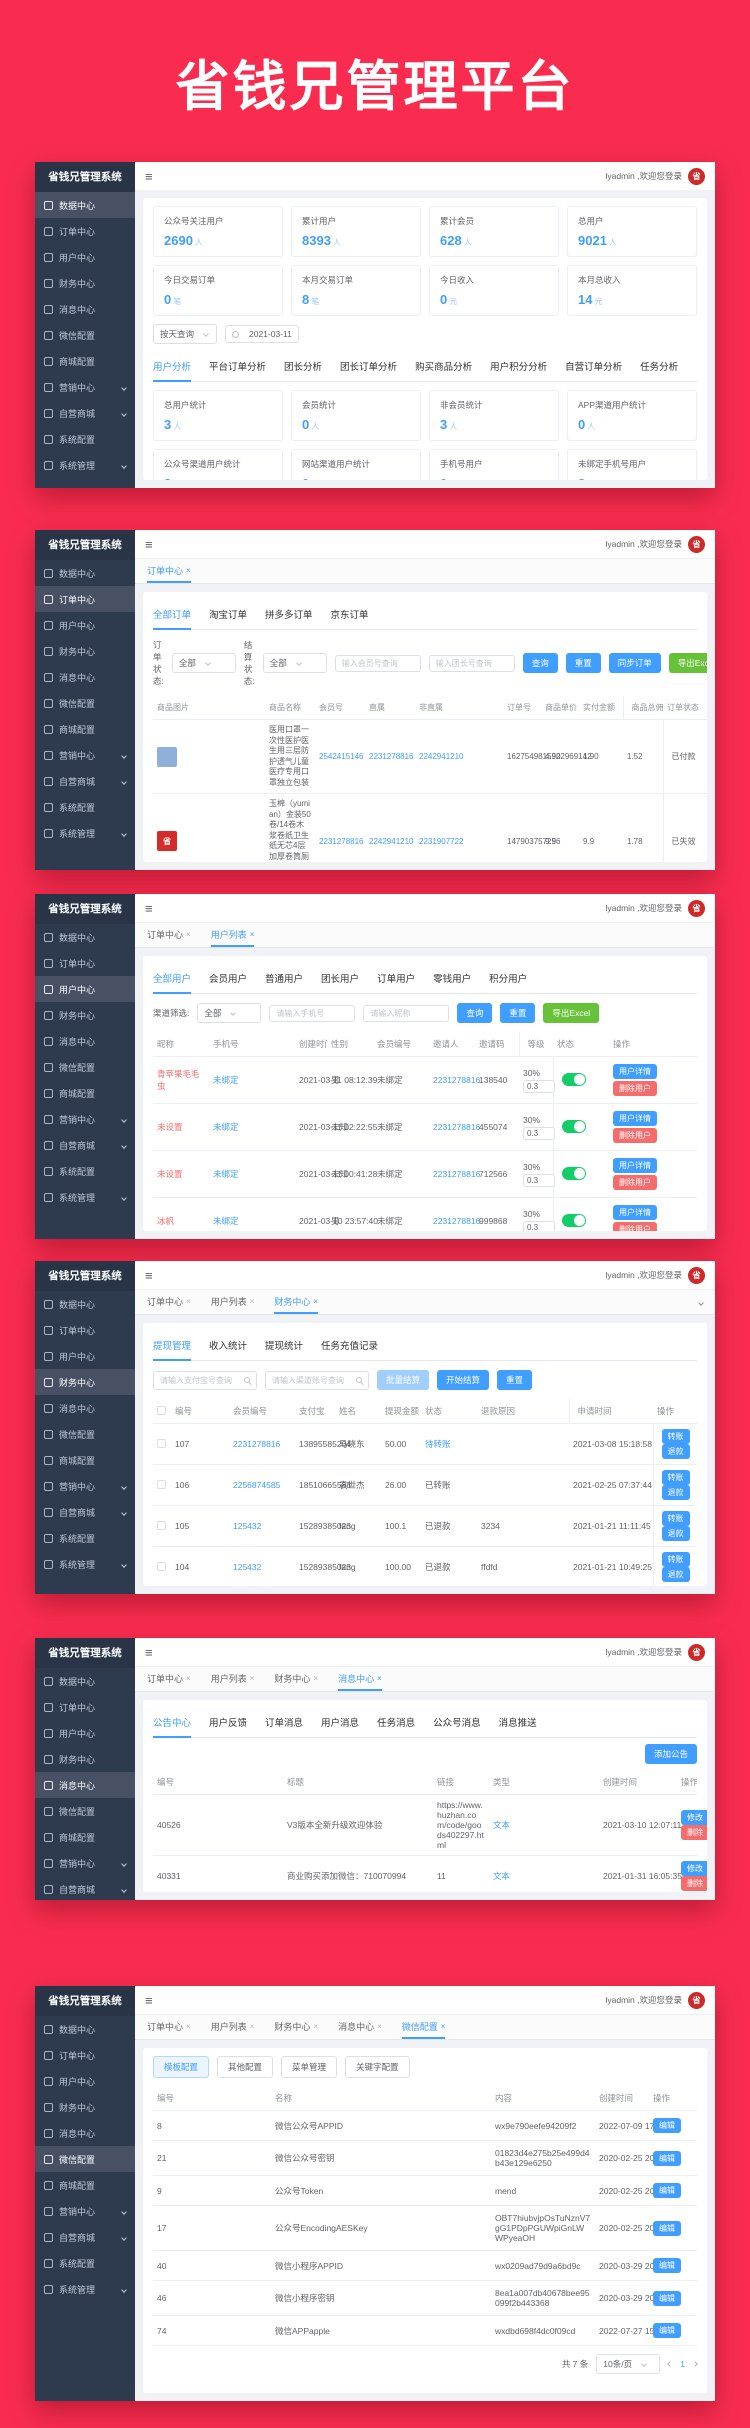  I want to click on tab-user-type: 零钱用户, so click(452, 979).